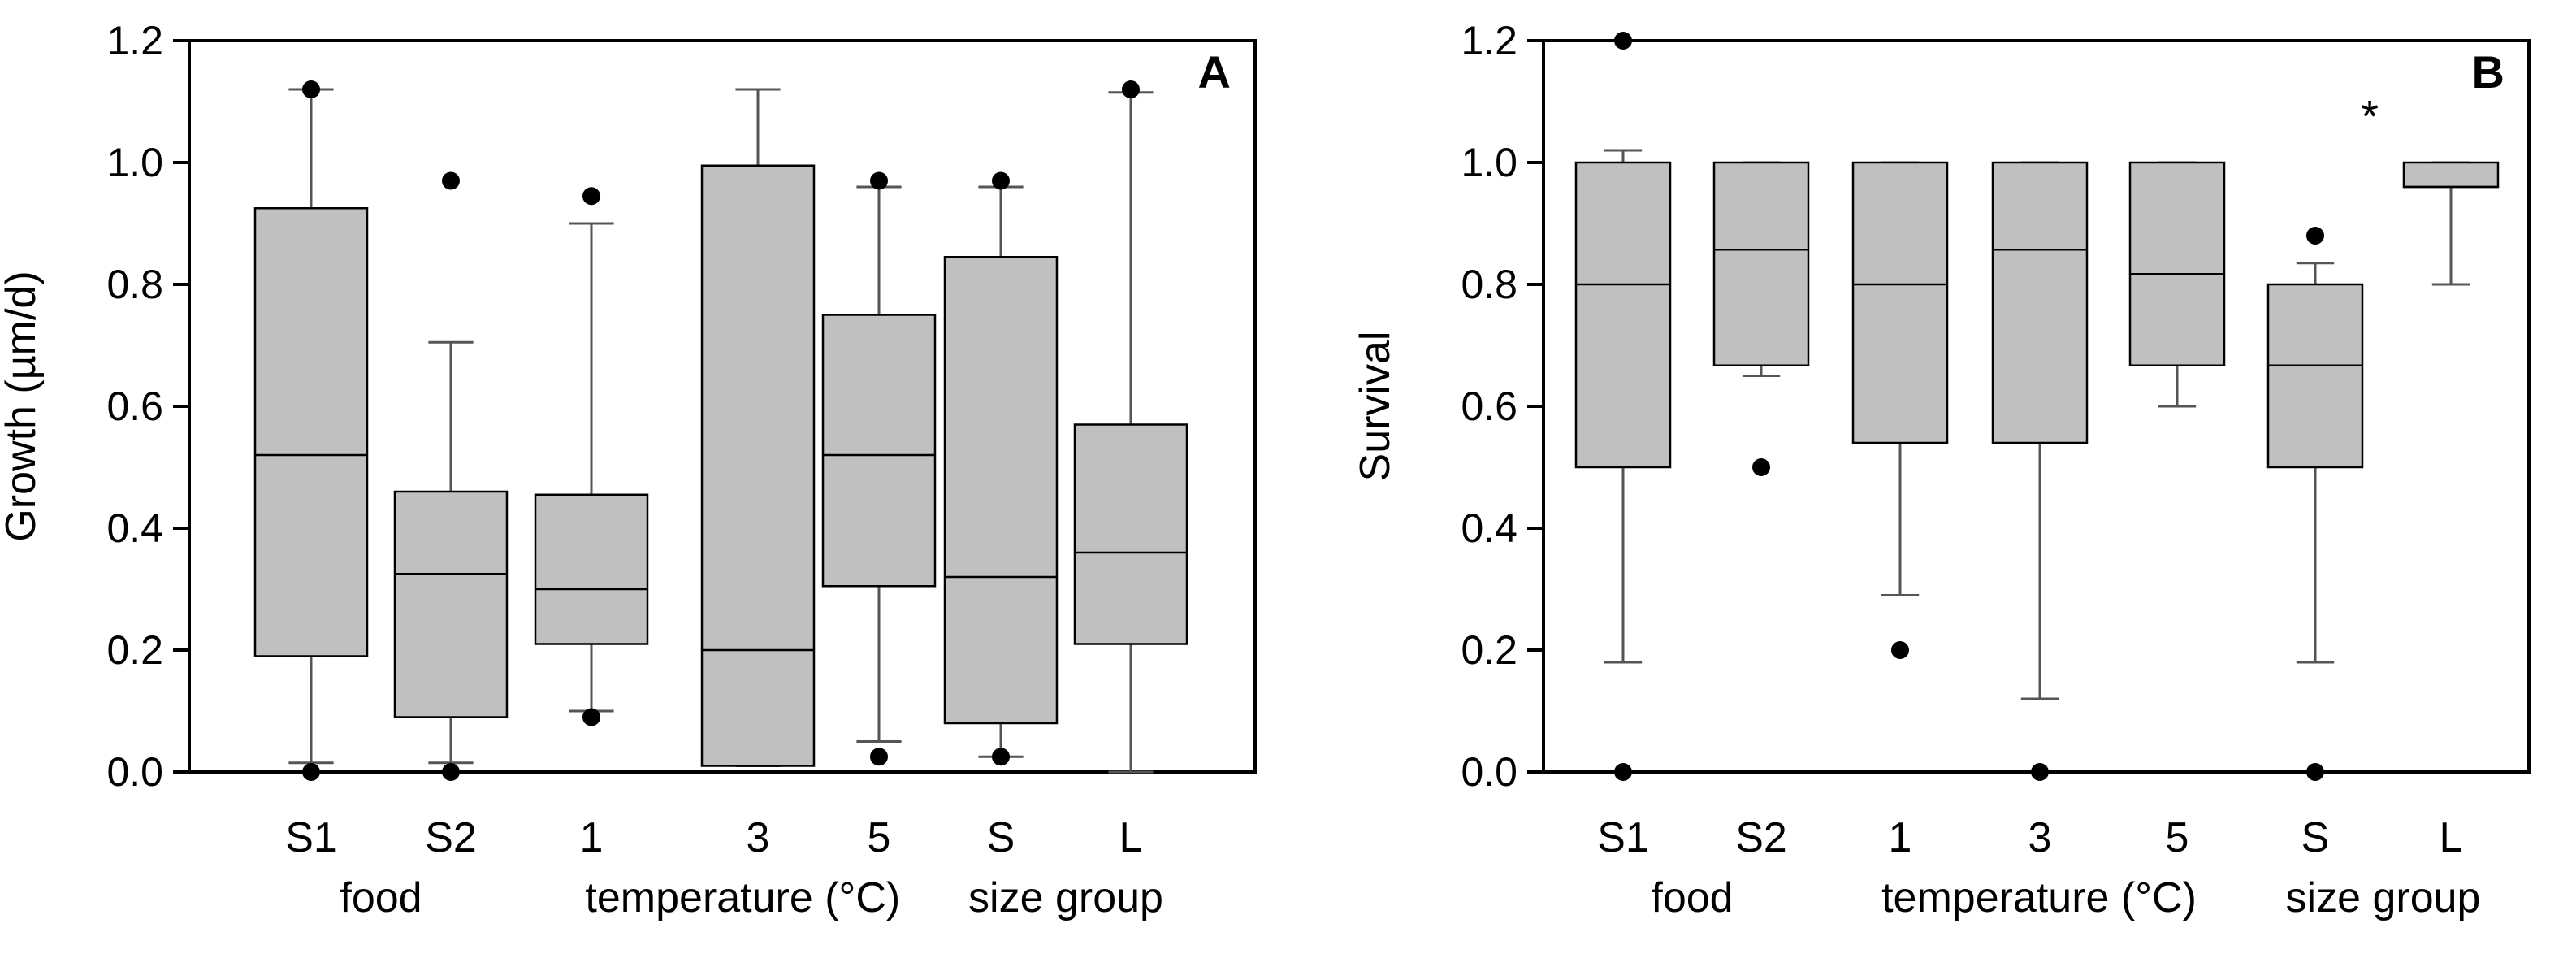 The height and width of the screenshot is (954, 2576). Describe the element at coordinates (134, 528) in the screenshot. I see `panel-a-y-tick-label: 0.4` at that location.